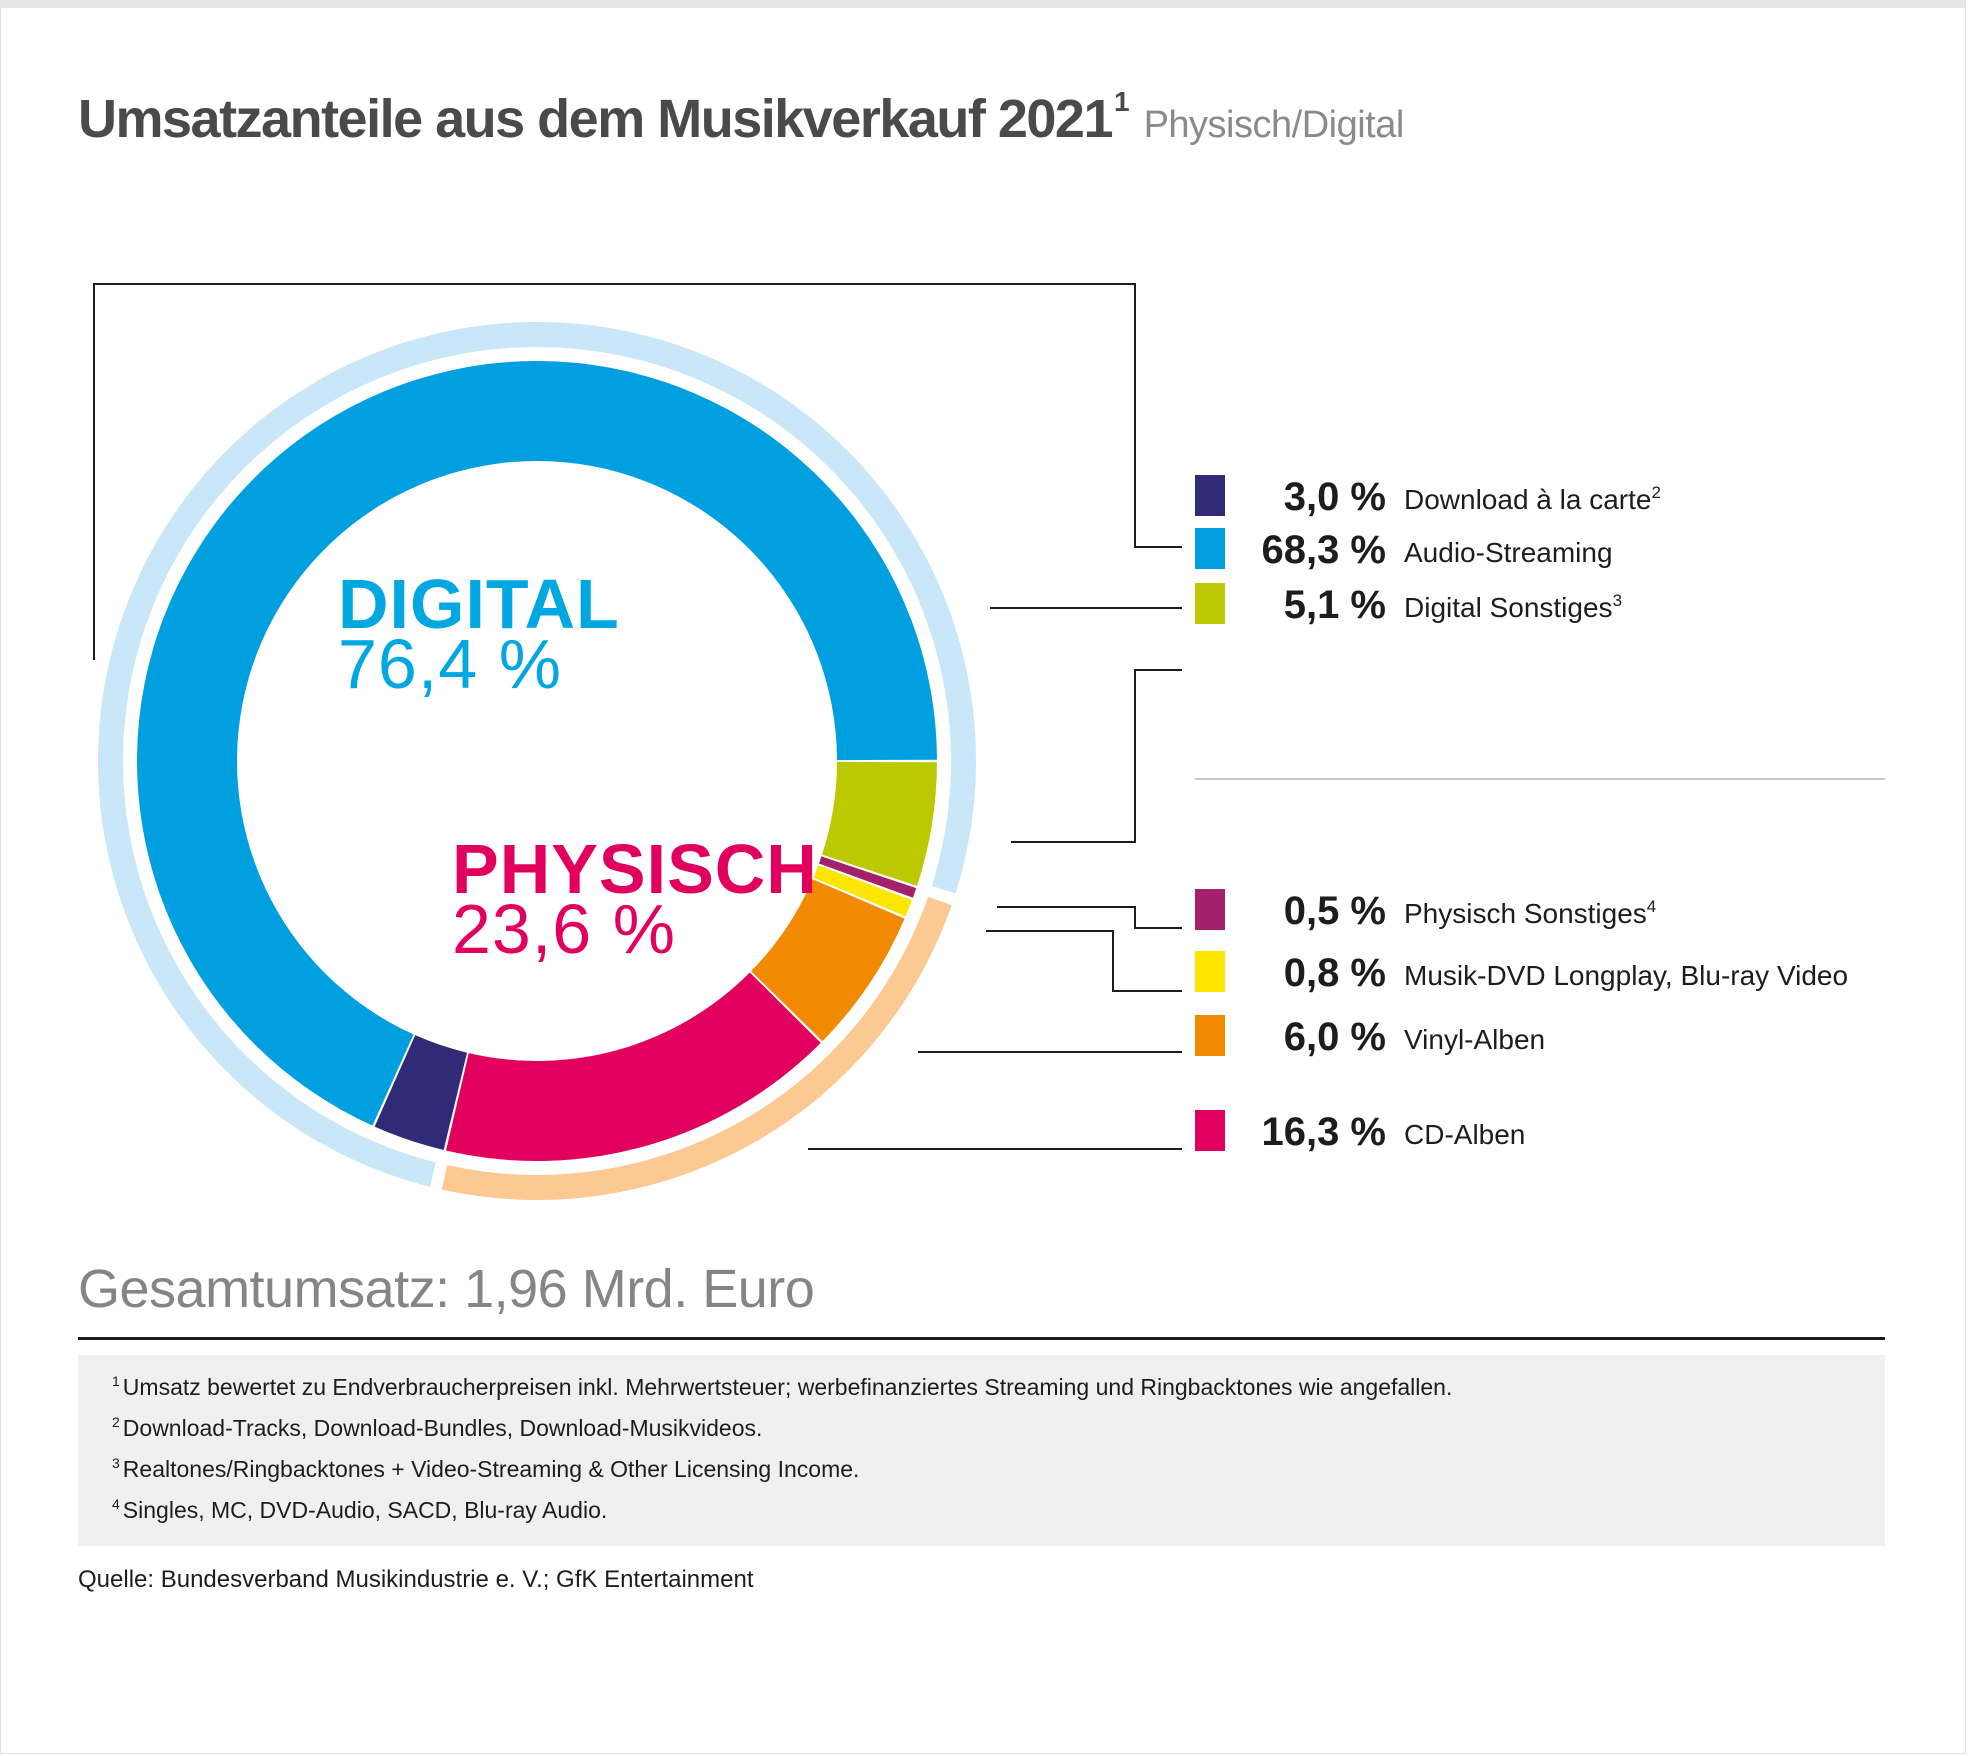 Image resolution: width=1968 pixels, height=1756 pixels. Describe the element at coordinates (1626, 975) in the screenshot. I see `legend-label: Musik-DVD Longplay, Blu-ray Video` at that location.